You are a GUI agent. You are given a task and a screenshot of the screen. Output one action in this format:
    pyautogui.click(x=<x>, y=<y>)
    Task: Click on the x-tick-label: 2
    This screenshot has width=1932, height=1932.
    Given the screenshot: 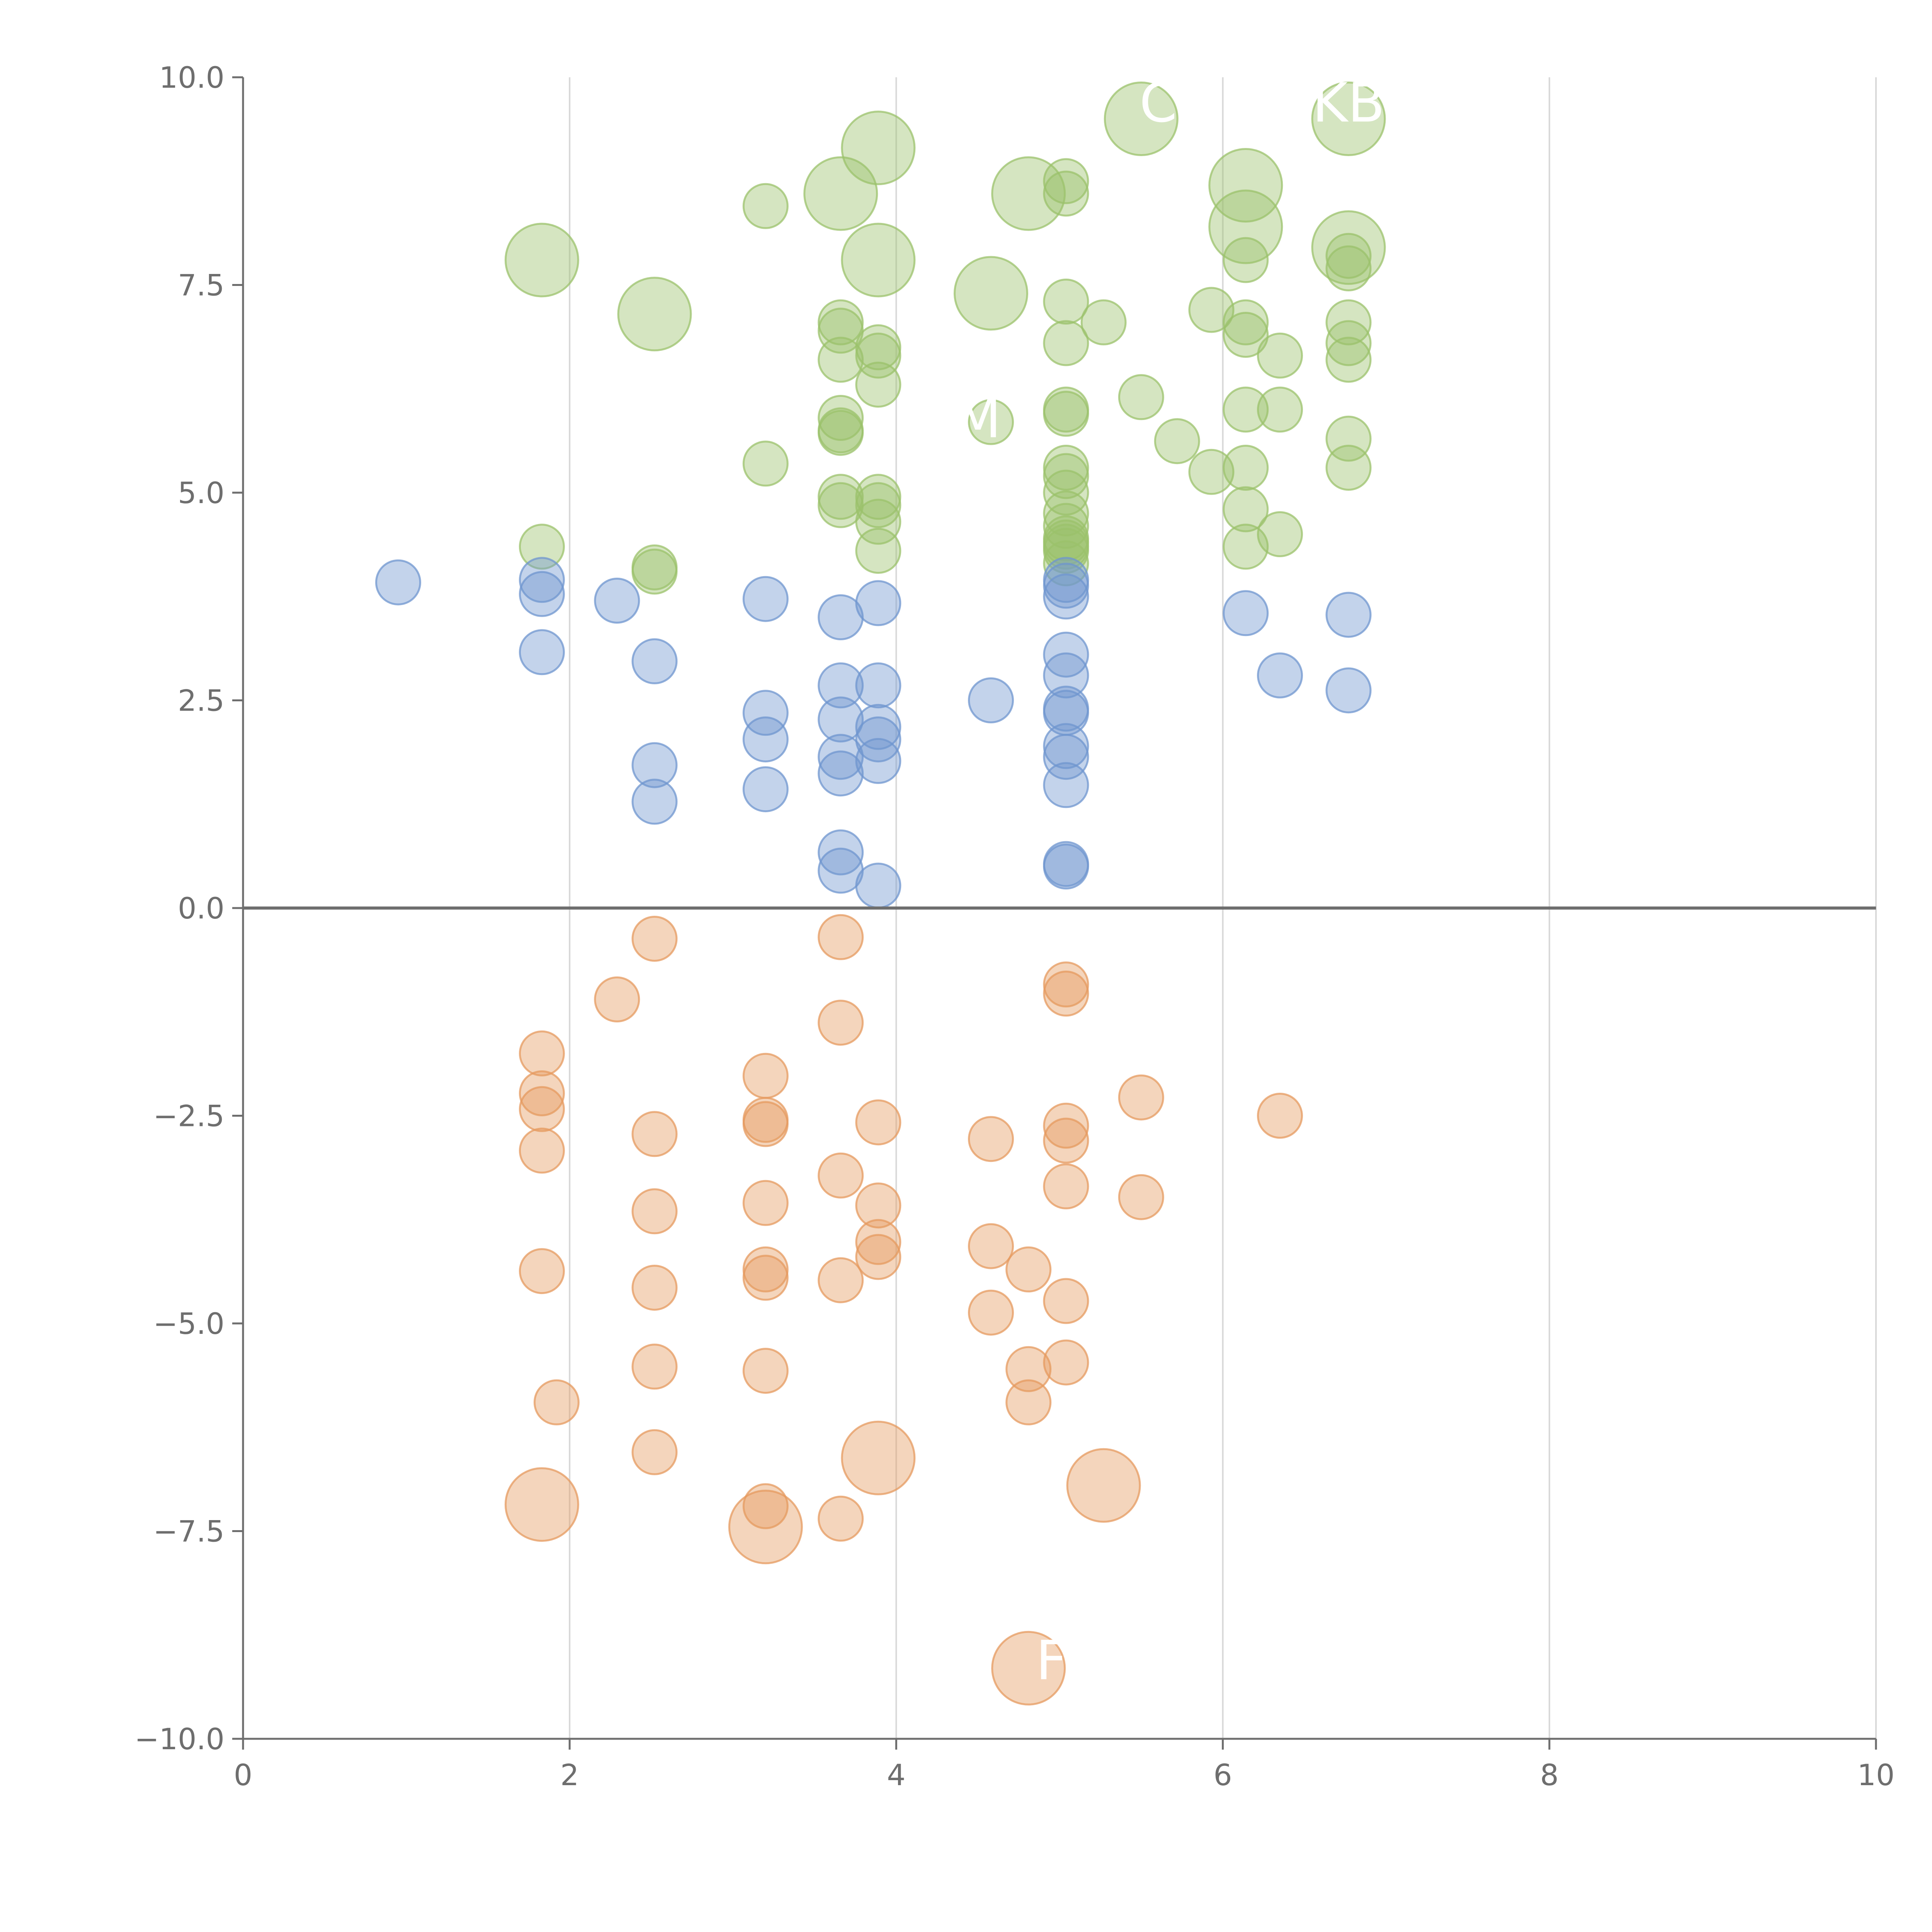 What is the action you would take?
    pyautogui.click(x=570, y=1775)
    